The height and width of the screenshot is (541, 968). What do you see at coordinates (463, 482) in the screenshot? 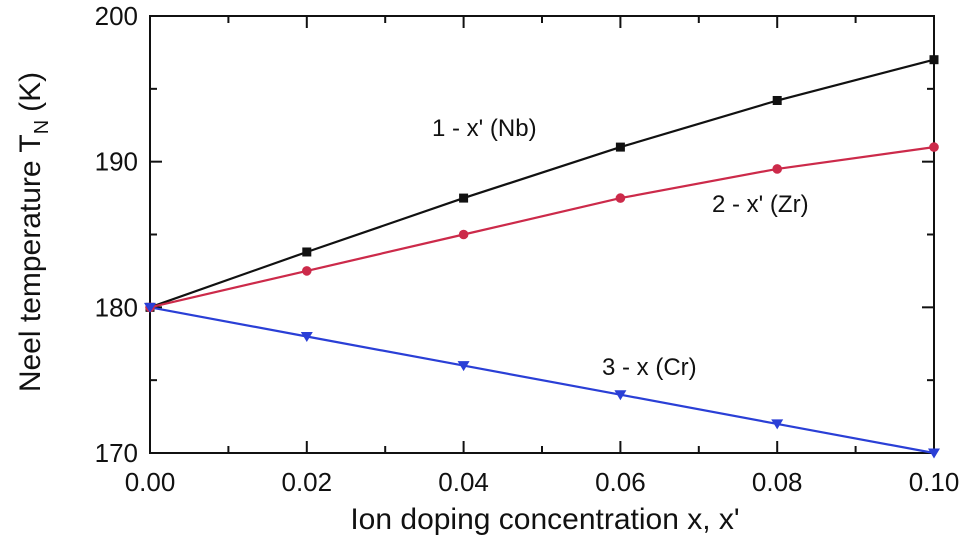
I see `x-tick-label: 0.04` at bounding box center [463, 482].